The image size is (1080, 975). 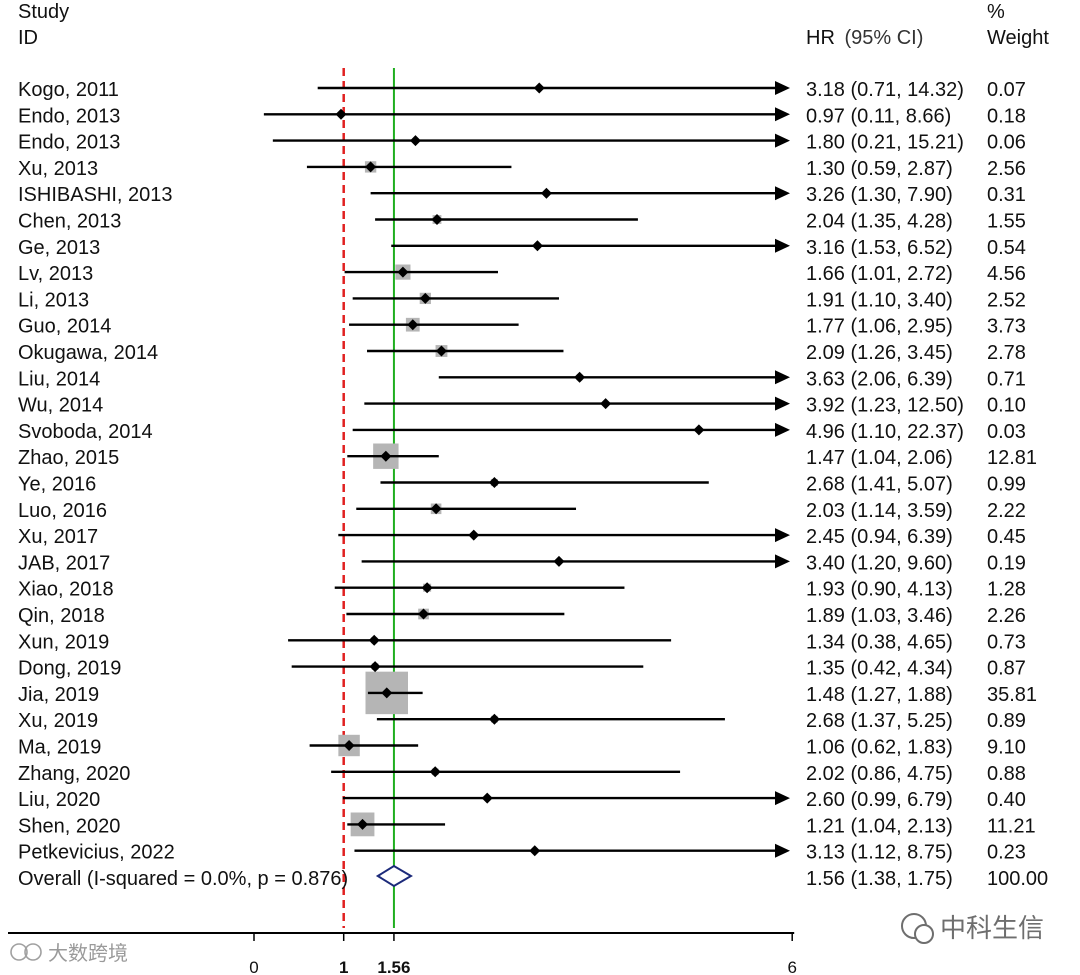 What do you see at coordinates (879, 353) in the screenshot?
I see `hr-ci-value: 2.09 (1.26, 3.45)` at bounding box center [879, 353].